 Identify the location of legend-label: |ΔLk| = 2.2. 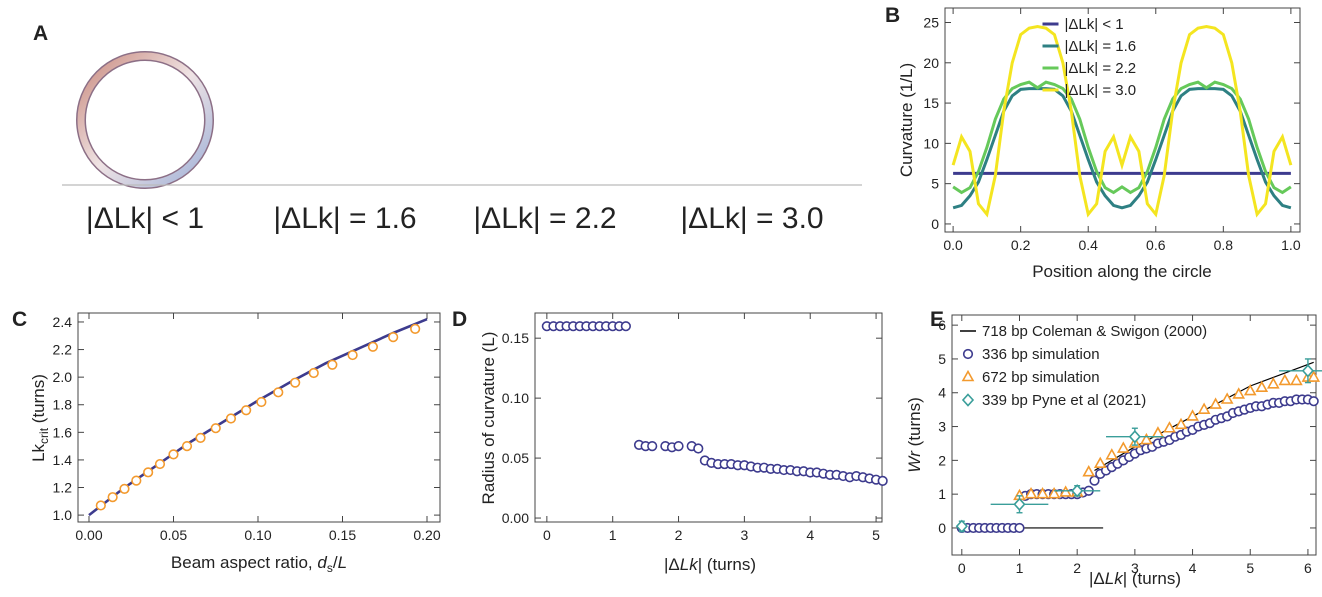
(1101, 68).